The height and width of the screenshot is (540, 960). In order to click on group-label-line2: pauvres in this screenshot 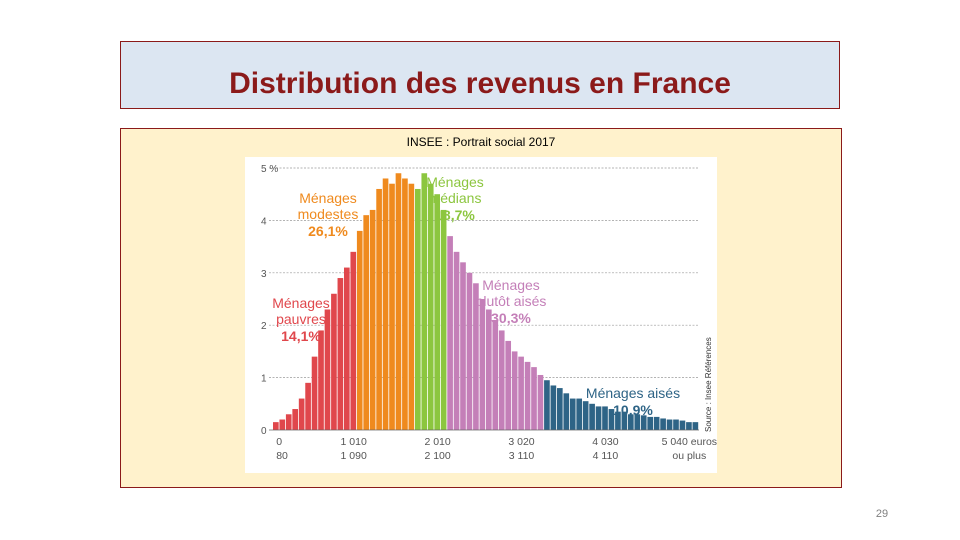, I will do `click(301, 319)`.